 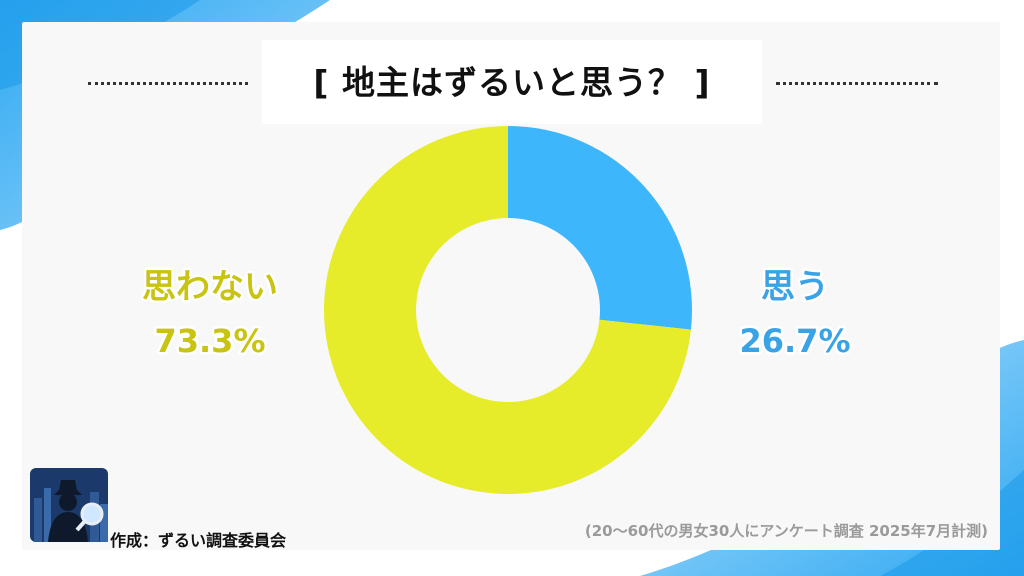 I want to click on source-note: (20〜60代の男女30人にアンケート調査 2025年7月計測), so click(x=786, y=531).